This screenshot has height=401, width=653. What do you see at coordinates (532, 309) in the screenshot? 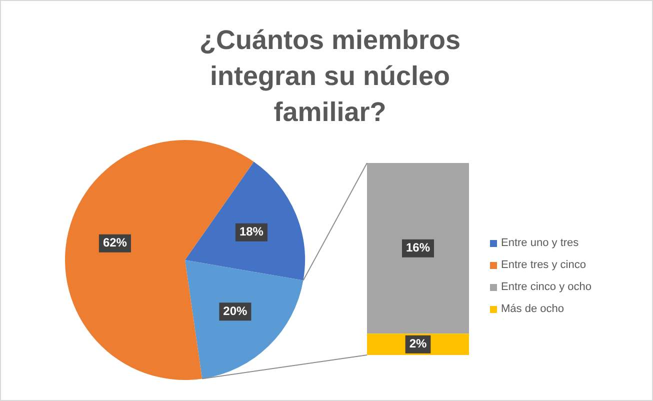
I see `legend-label: Más de ocho` at bounding box center [532, 309].